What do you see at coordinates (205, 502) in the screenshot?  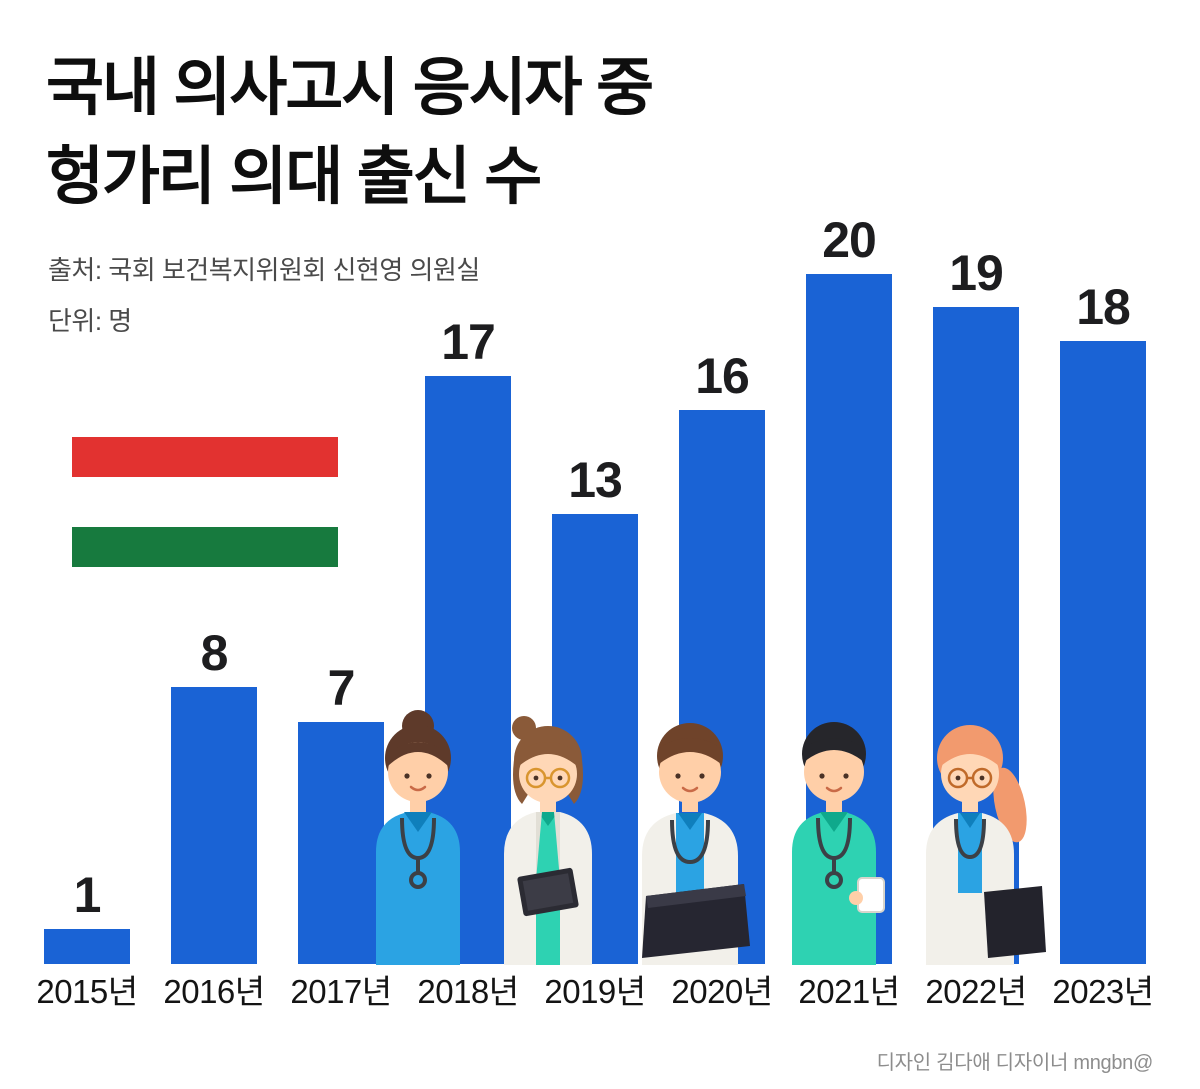 I see `hungary-flag` at bounding box center [205, 502].